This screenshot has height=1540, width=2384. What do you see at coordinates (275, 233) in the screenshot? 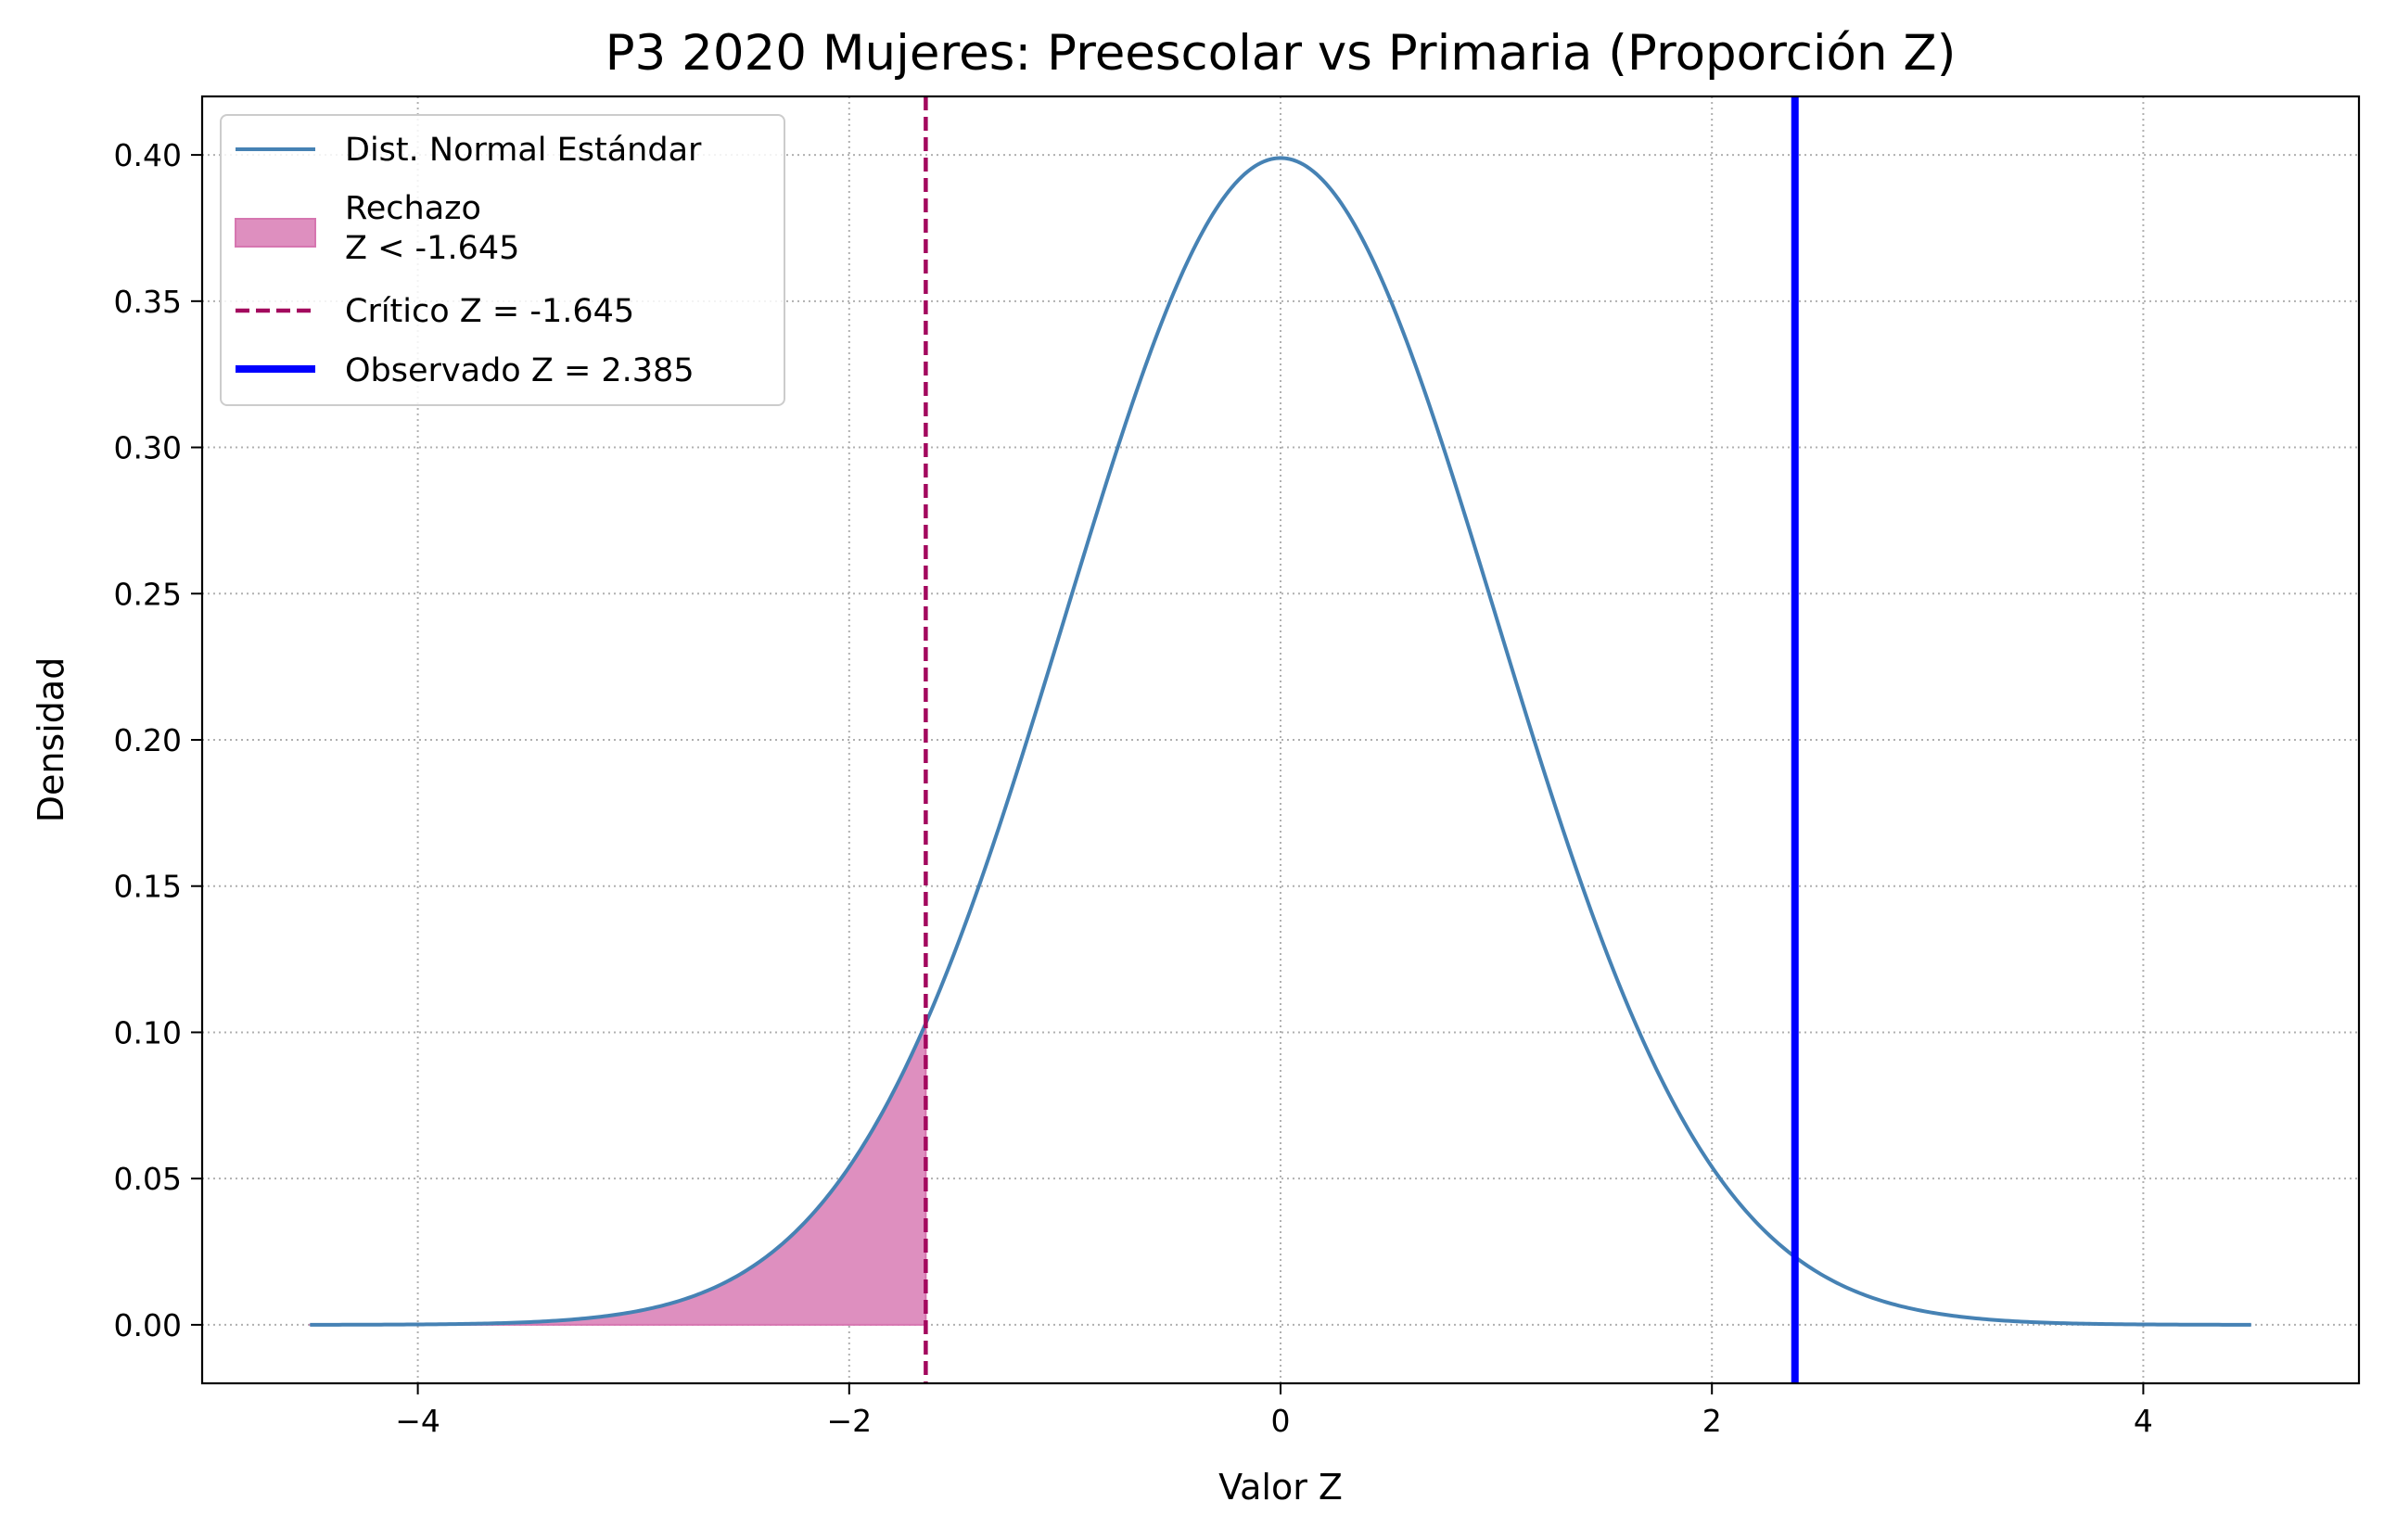
I see `legend-handle-rejection` at bounding box center [275, 233].